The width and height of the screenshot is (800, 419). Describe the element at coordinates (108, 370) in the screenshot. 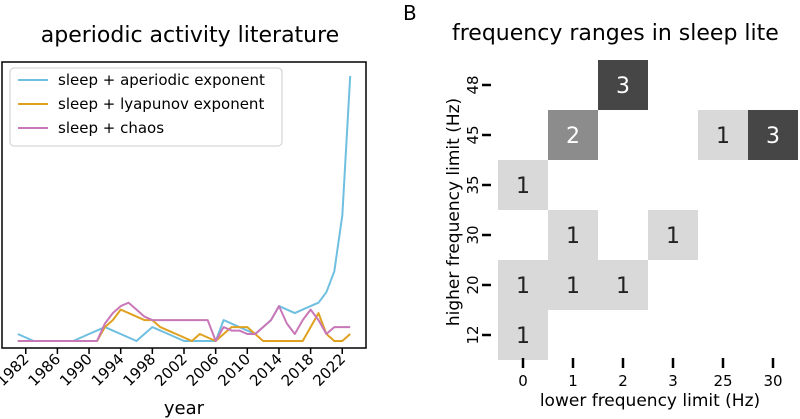

I see `x-tick-label: 1994` at that location.